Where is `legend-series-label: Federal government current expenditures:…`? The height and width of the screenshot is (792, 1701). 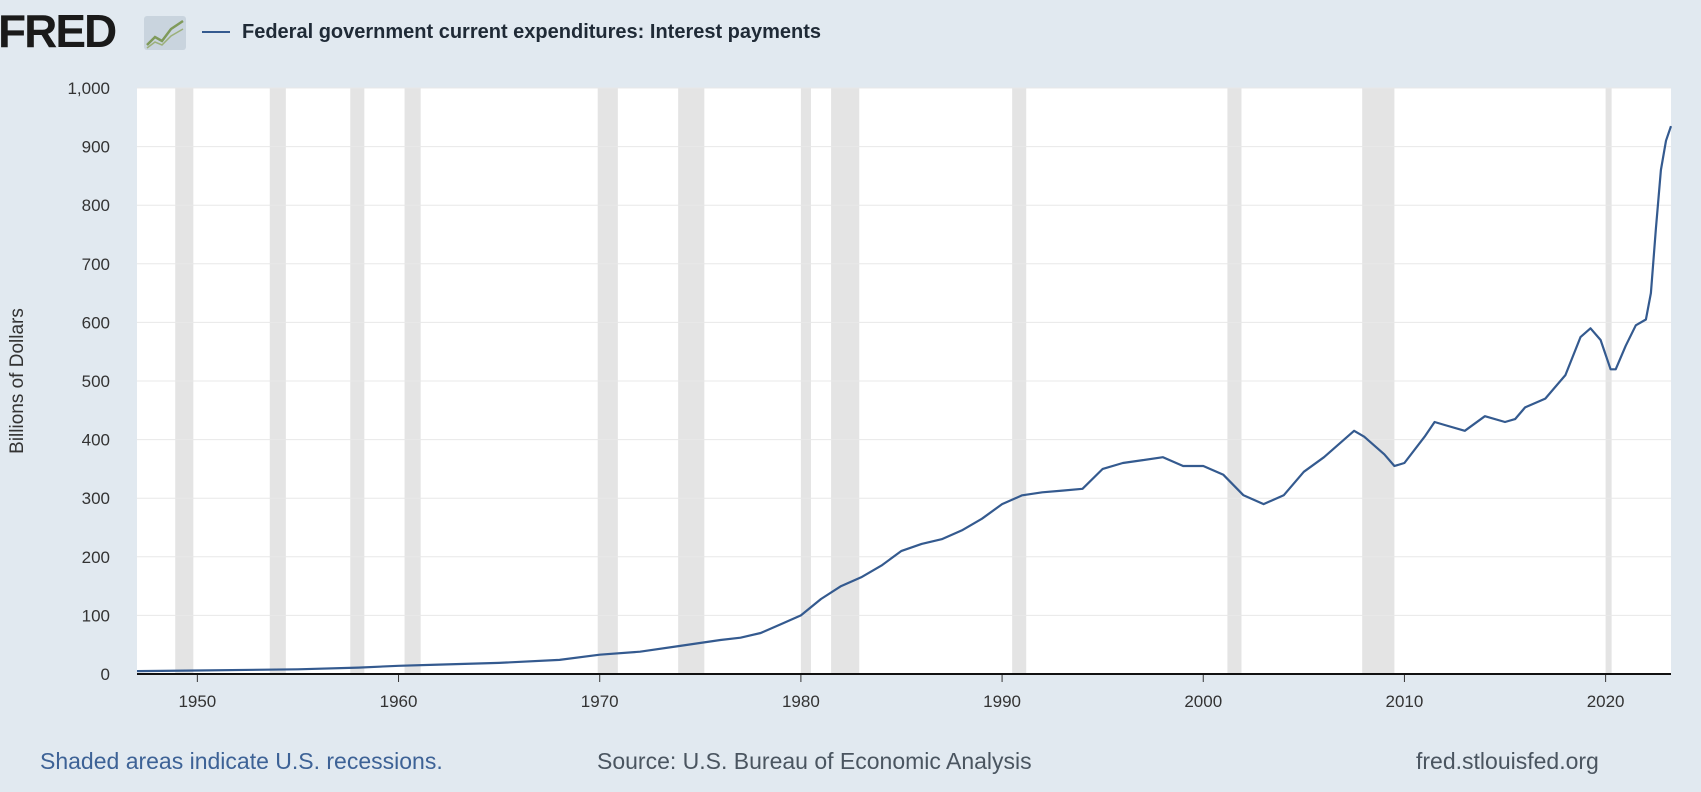 legend-series-label: Federal government current expenditures:… is located at coordinates (532, 31).